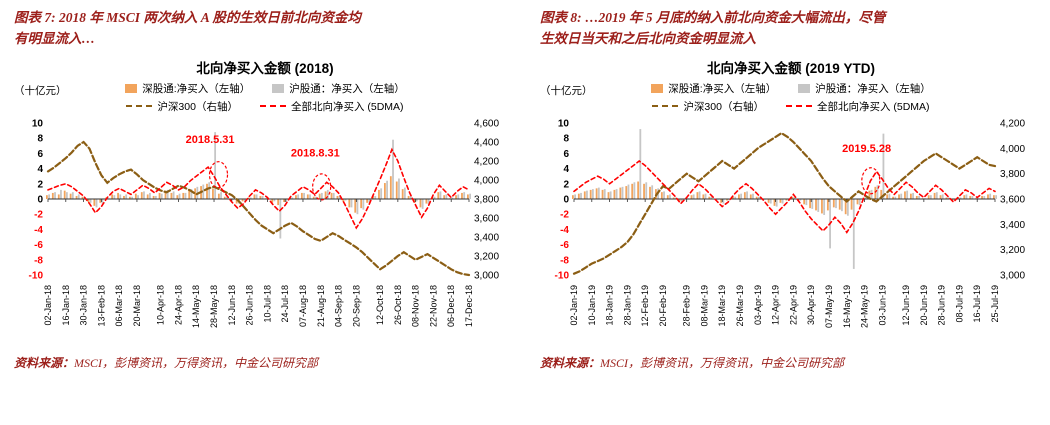 The image size is (1050, 425). Describe the element at coordinates (793, 305) in the screenshot. I see `svg-text: 22-Apr-19` at that location.